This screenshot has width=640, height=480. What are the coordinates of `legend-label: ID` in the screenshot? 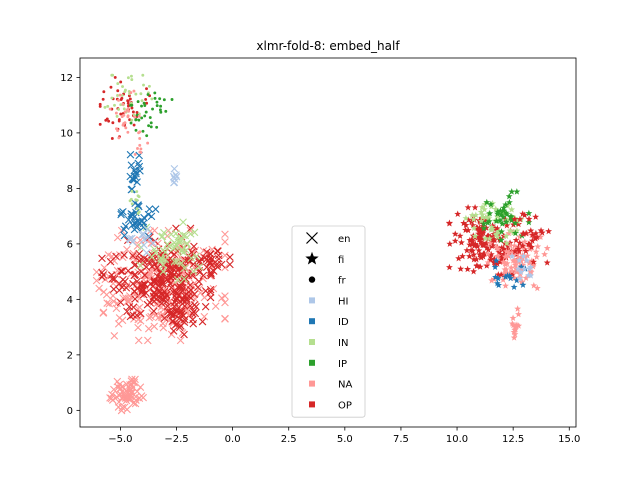 It's located at (343, 322).